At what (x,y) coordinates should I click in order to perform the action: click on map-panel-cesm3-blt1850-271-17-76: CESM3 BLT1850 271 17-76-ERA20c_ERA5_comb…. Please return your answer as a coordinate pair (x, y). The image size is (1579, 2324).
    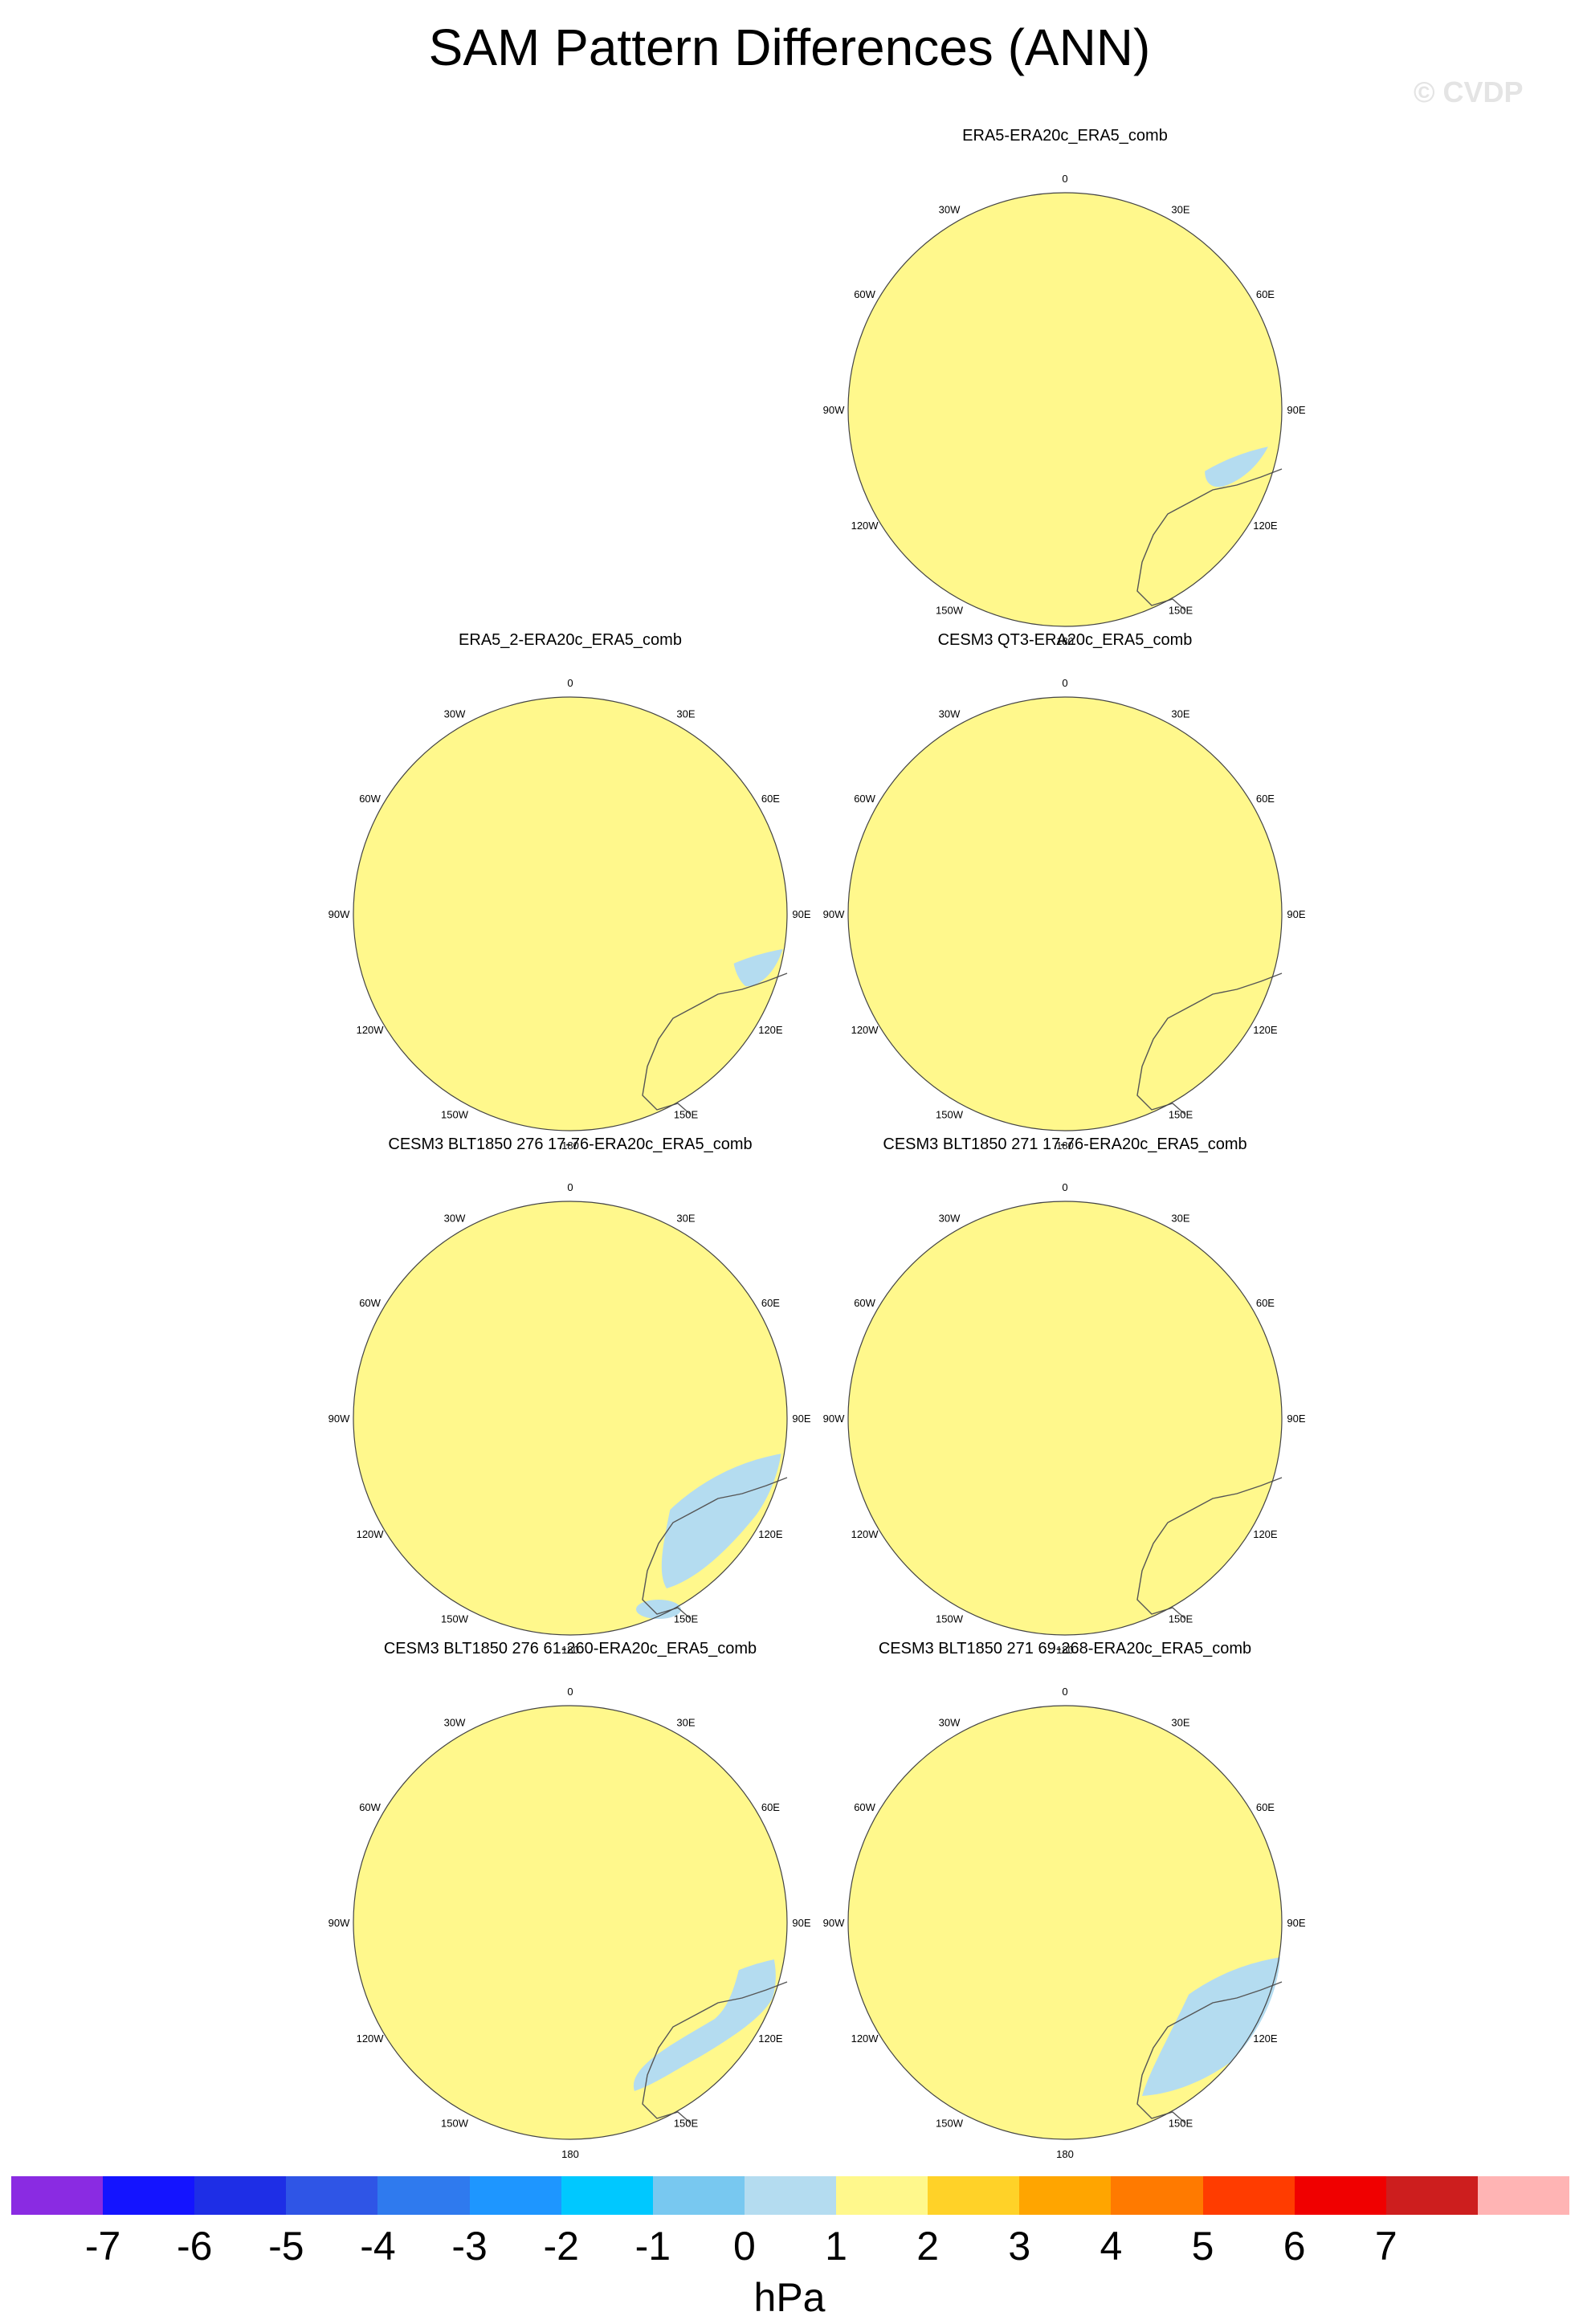
    Looking at the image, I should click on (1065, 1409).